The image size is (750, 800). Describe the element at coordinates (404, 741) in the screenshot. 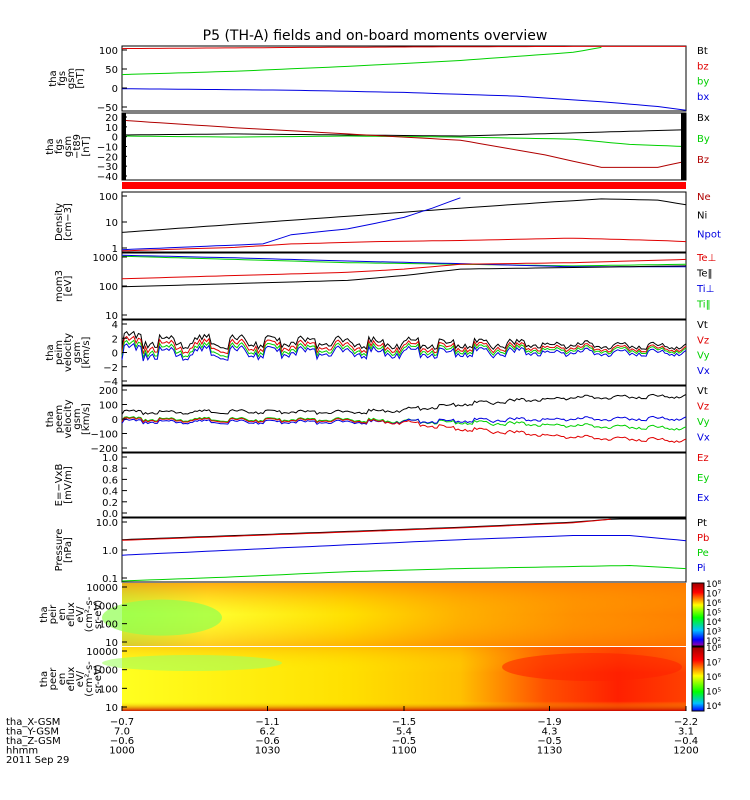

I see `xrow-value: −0.5` at that location.